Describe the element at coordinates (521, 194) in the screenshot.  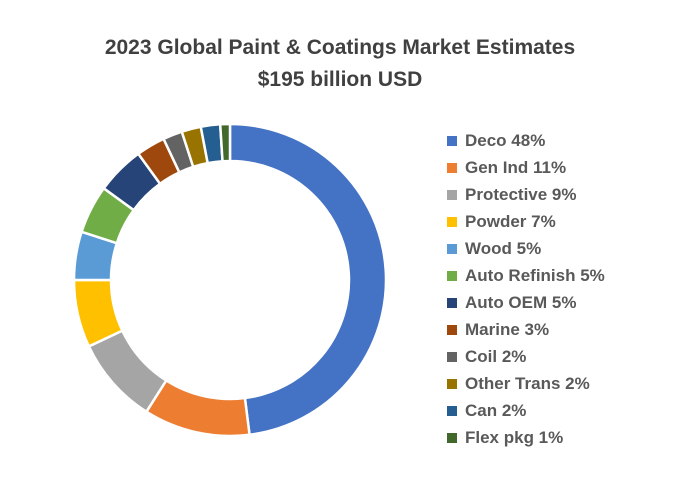
I see `legend-label: Protective 9%` at that location.